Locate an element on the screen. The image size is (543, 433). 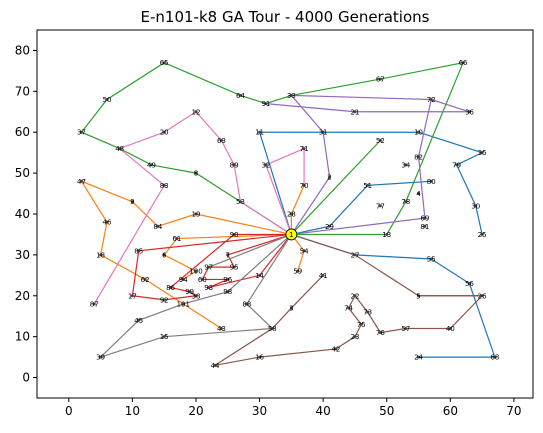
x-axis: 0 10 20 30 40 50 60 70 is located at coordinates (293, 408).